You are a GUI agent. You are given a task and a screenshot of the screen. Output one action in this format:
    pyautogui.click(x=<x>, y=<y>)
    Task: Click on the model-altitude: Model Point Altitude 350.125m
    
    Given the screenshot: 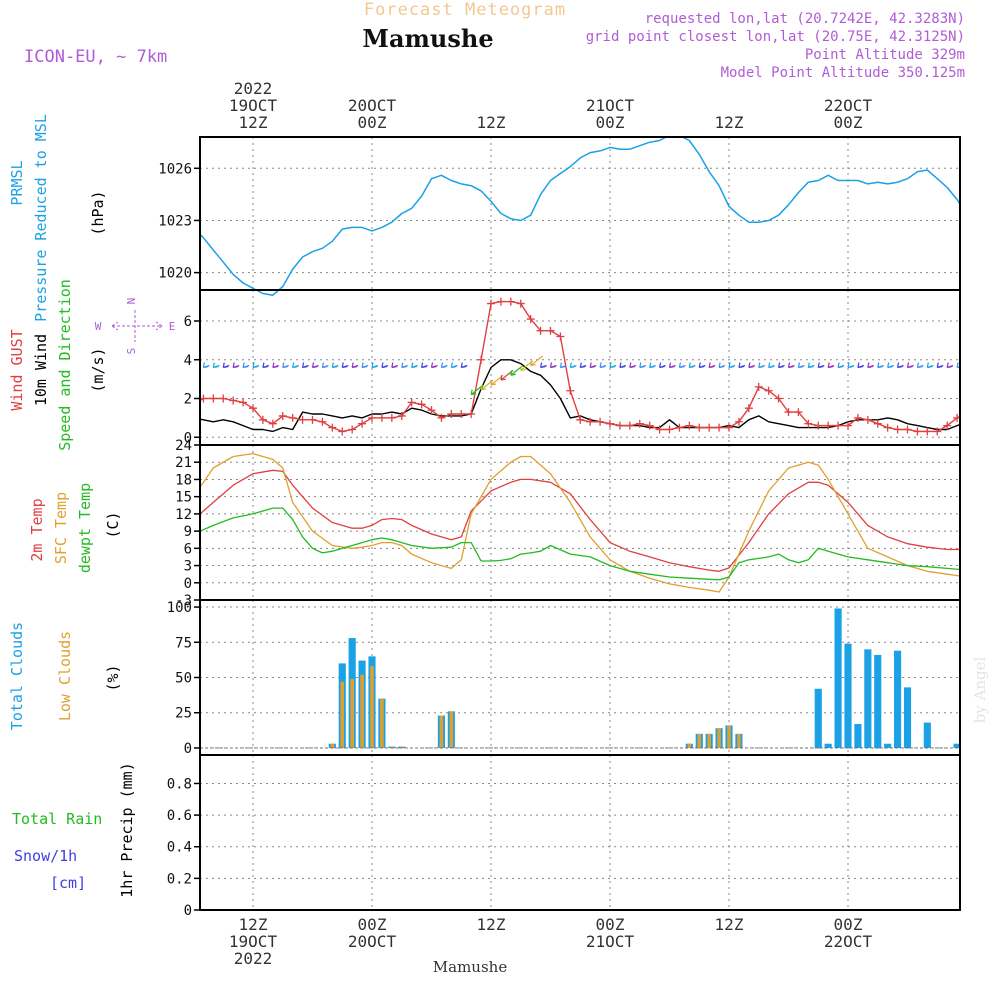 What is the action you would take?
    pyautogui.click(x=843, y=73)
    